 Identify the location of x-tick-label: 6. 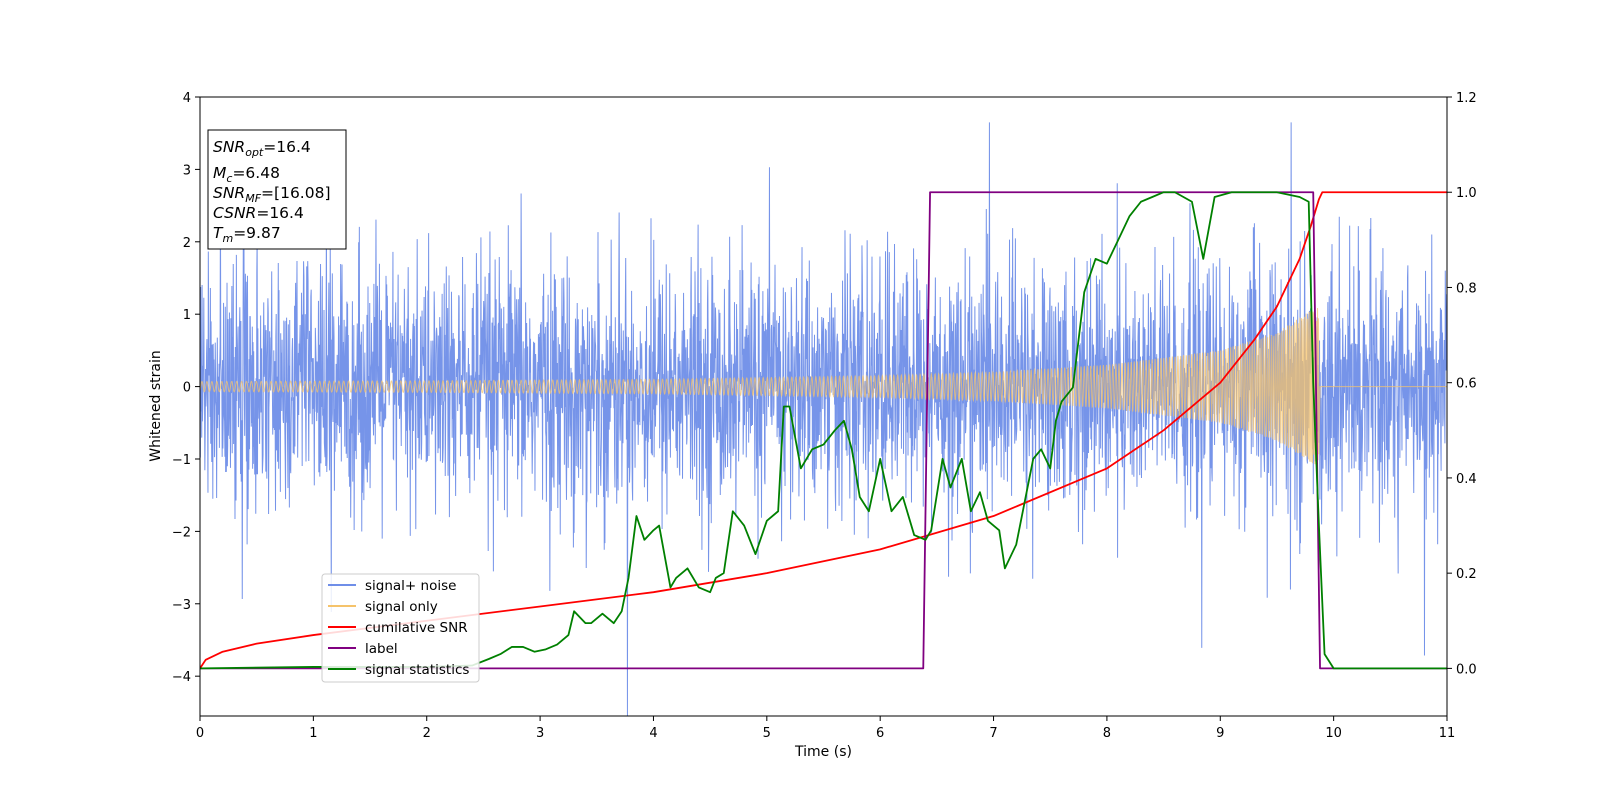
(880, 733).